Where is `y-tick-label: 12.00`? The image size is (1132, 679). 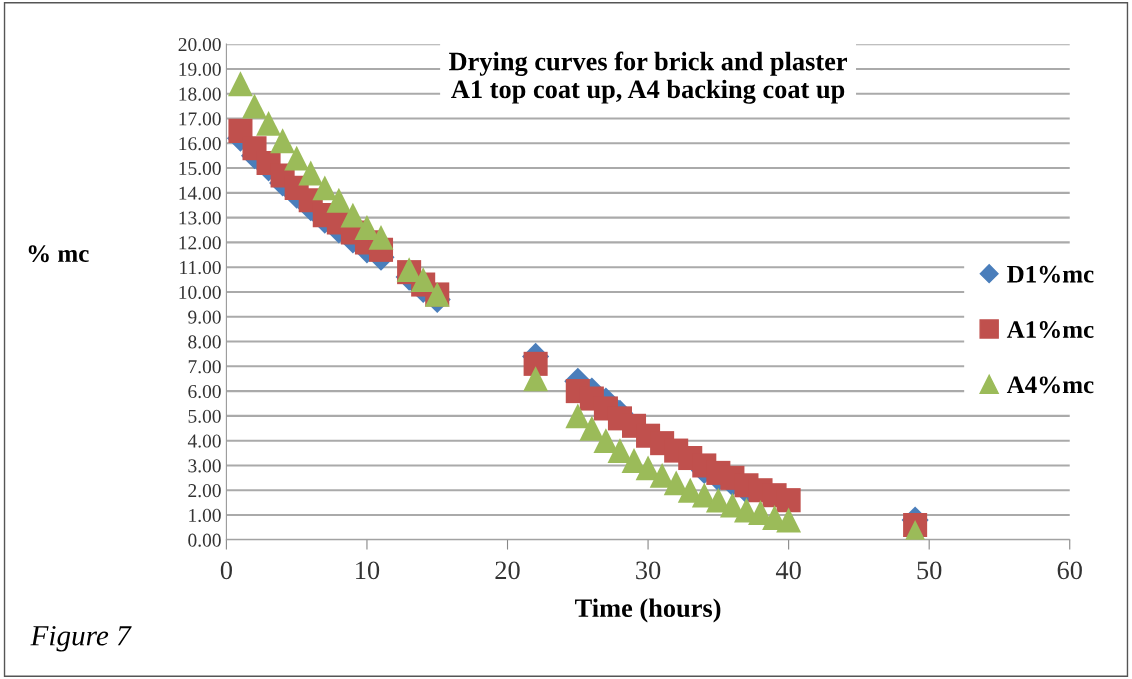
y-tick-label: 12.00 is located at coordinates (200, 243).